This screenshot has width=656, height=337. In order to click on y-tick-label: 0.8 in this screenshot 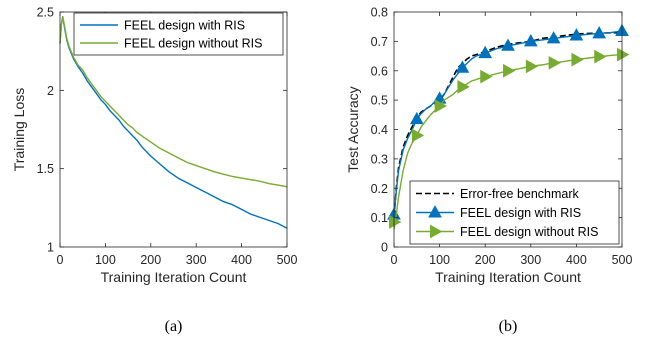, I will do `click(379, 13)`.